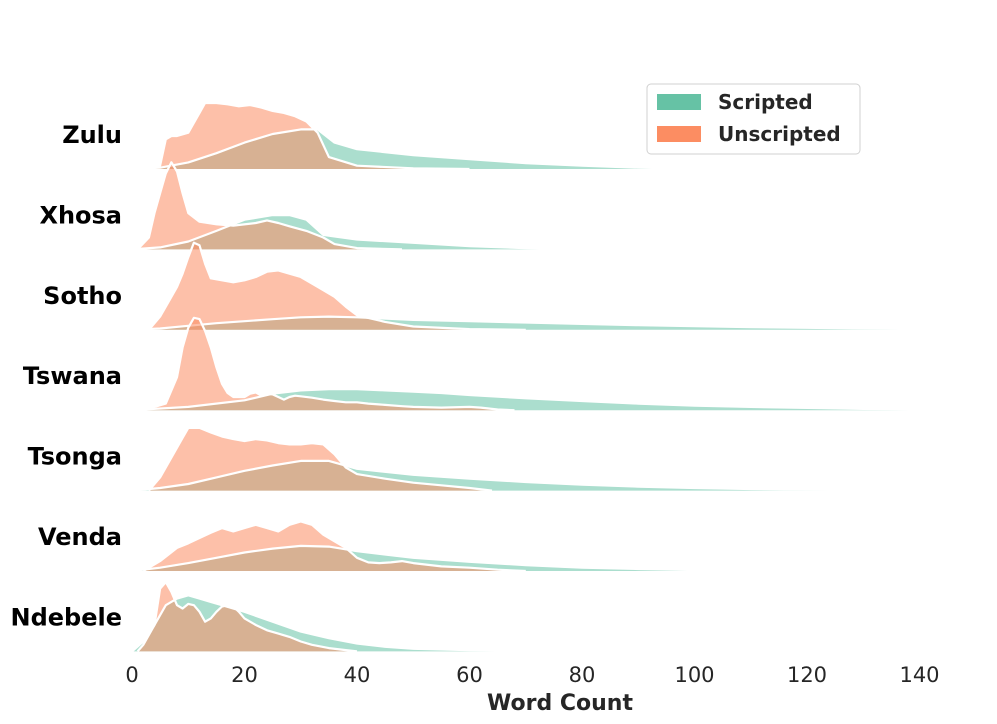 This screenshot has width=997, height=724. I want to click on ridge-tswana: Tswana, so click(505, 364).